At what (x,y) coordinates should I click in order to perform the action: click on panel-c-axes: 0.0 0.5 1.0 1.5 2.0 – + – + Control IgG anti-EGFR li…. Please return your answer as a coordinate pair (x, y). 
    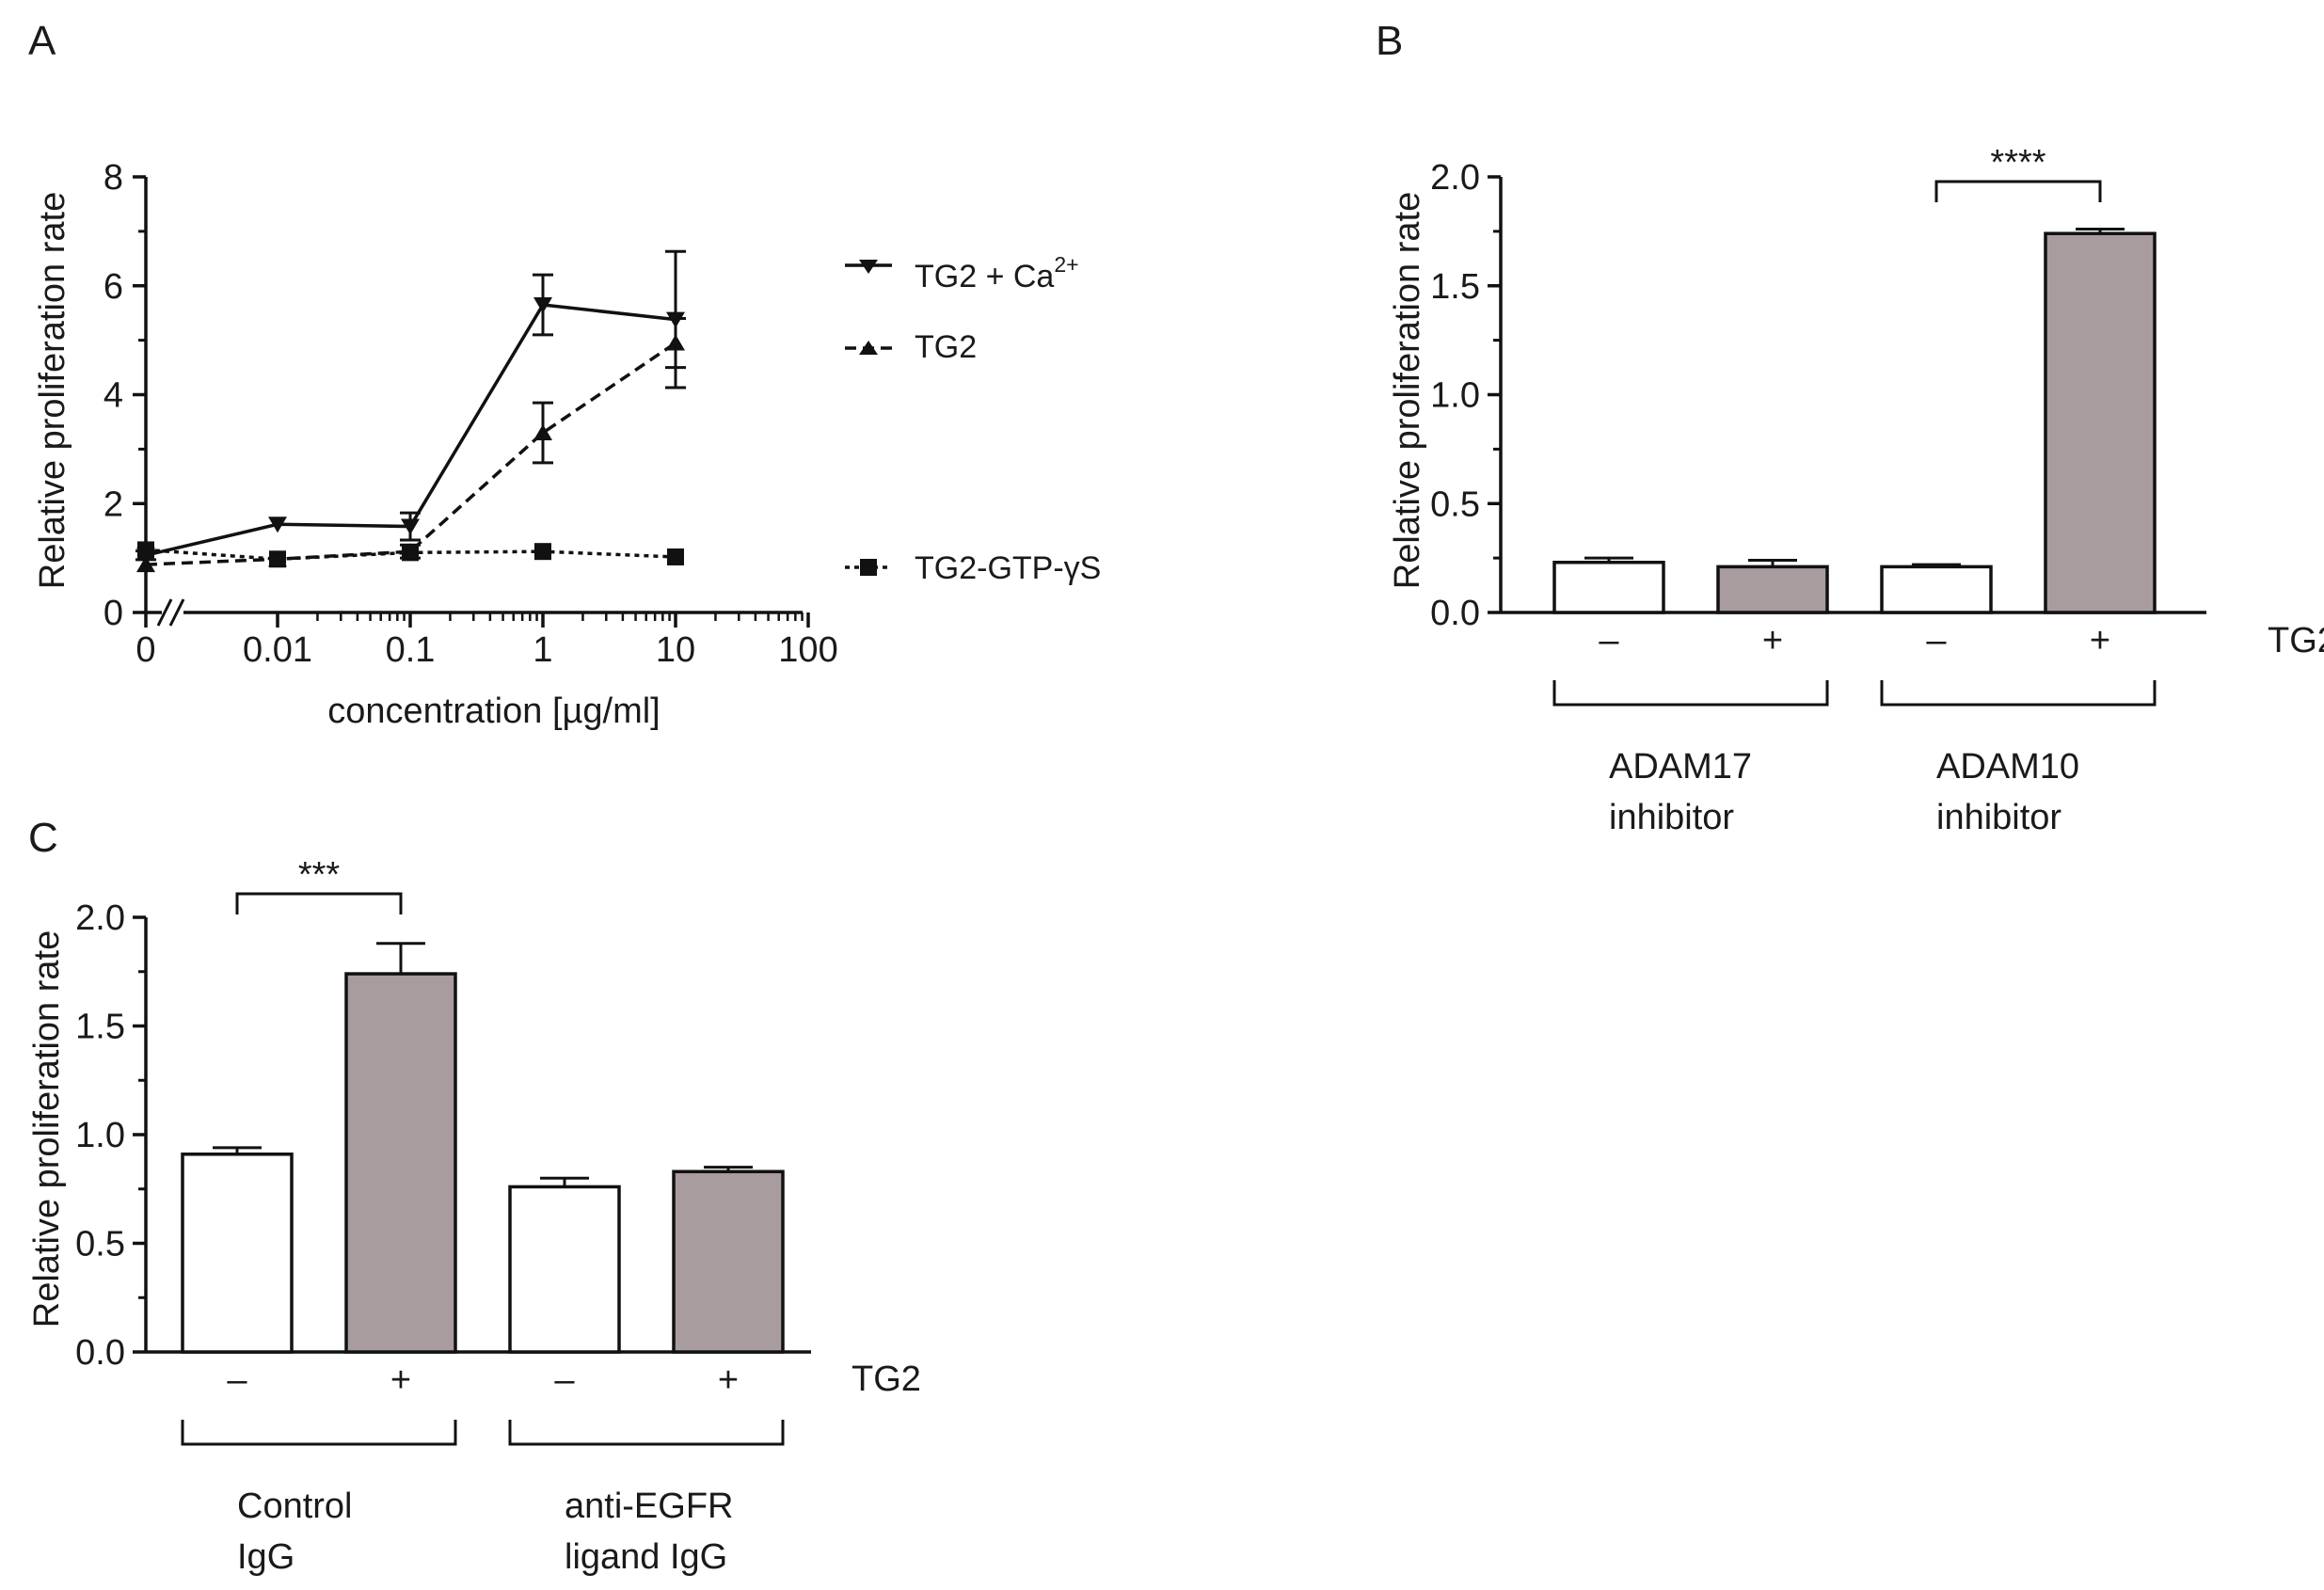
    Looking at the image, I should click on (443, 1216).